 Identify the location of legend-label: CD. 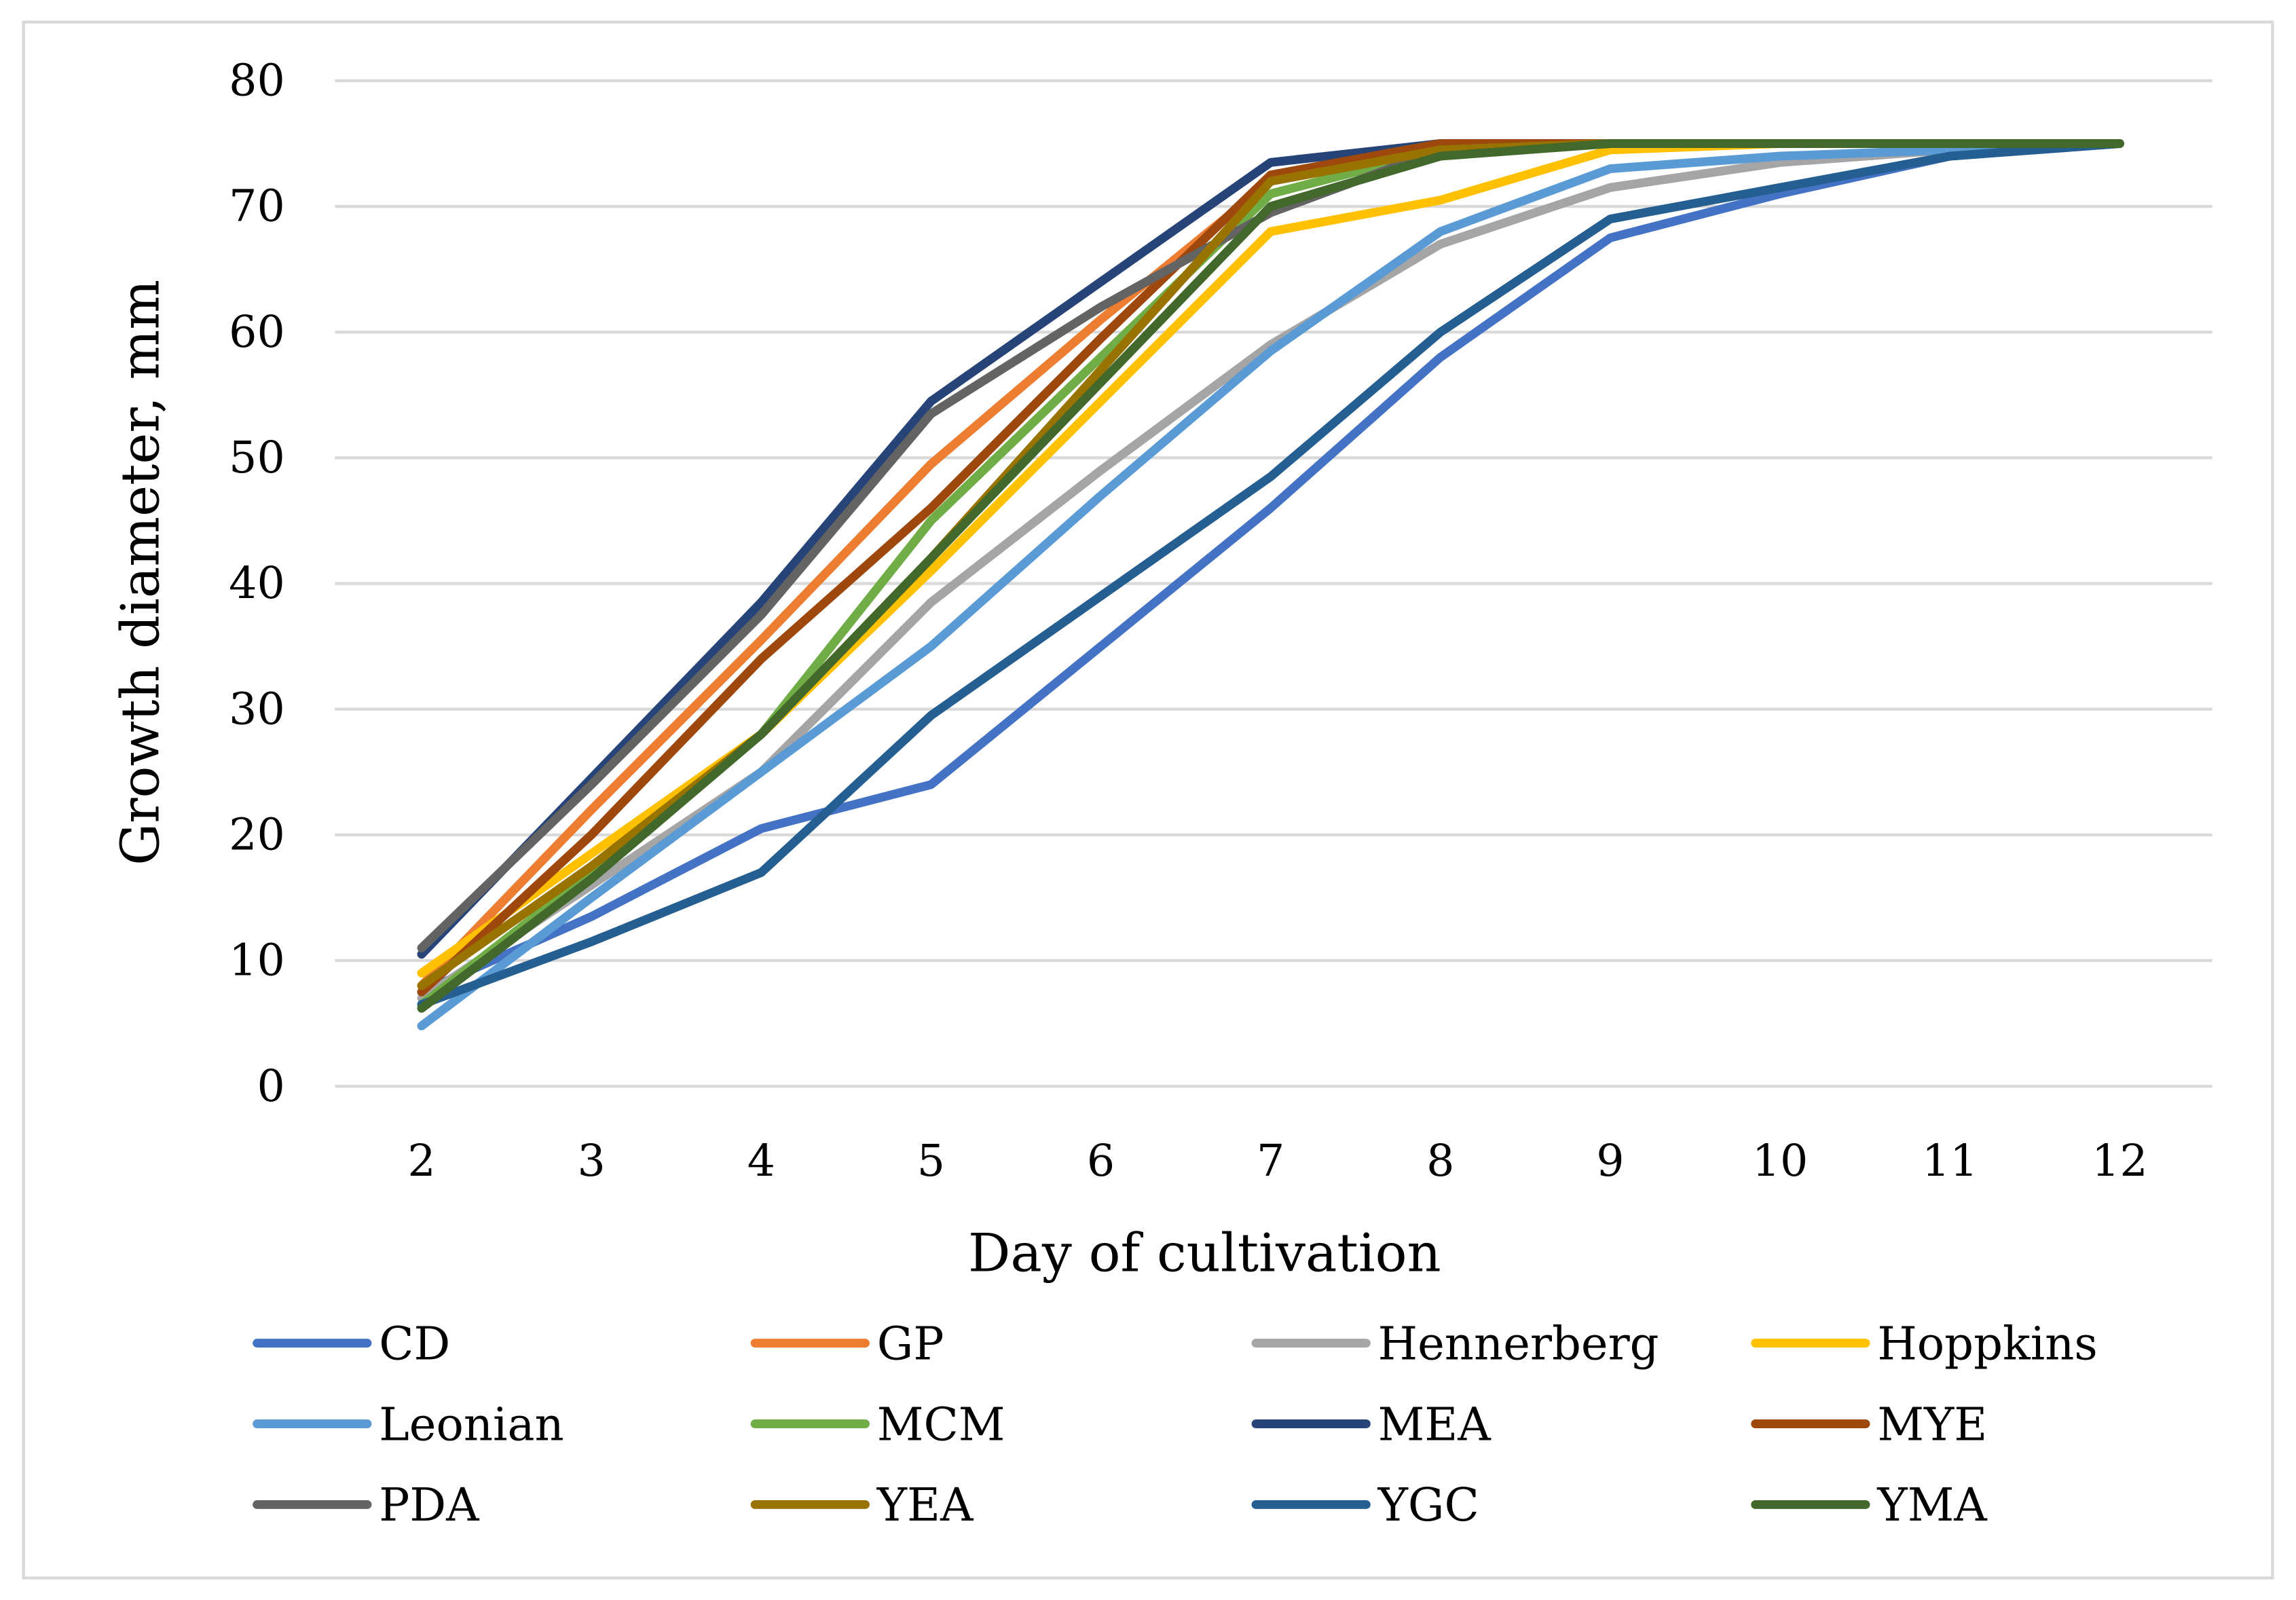
(414, 1343).